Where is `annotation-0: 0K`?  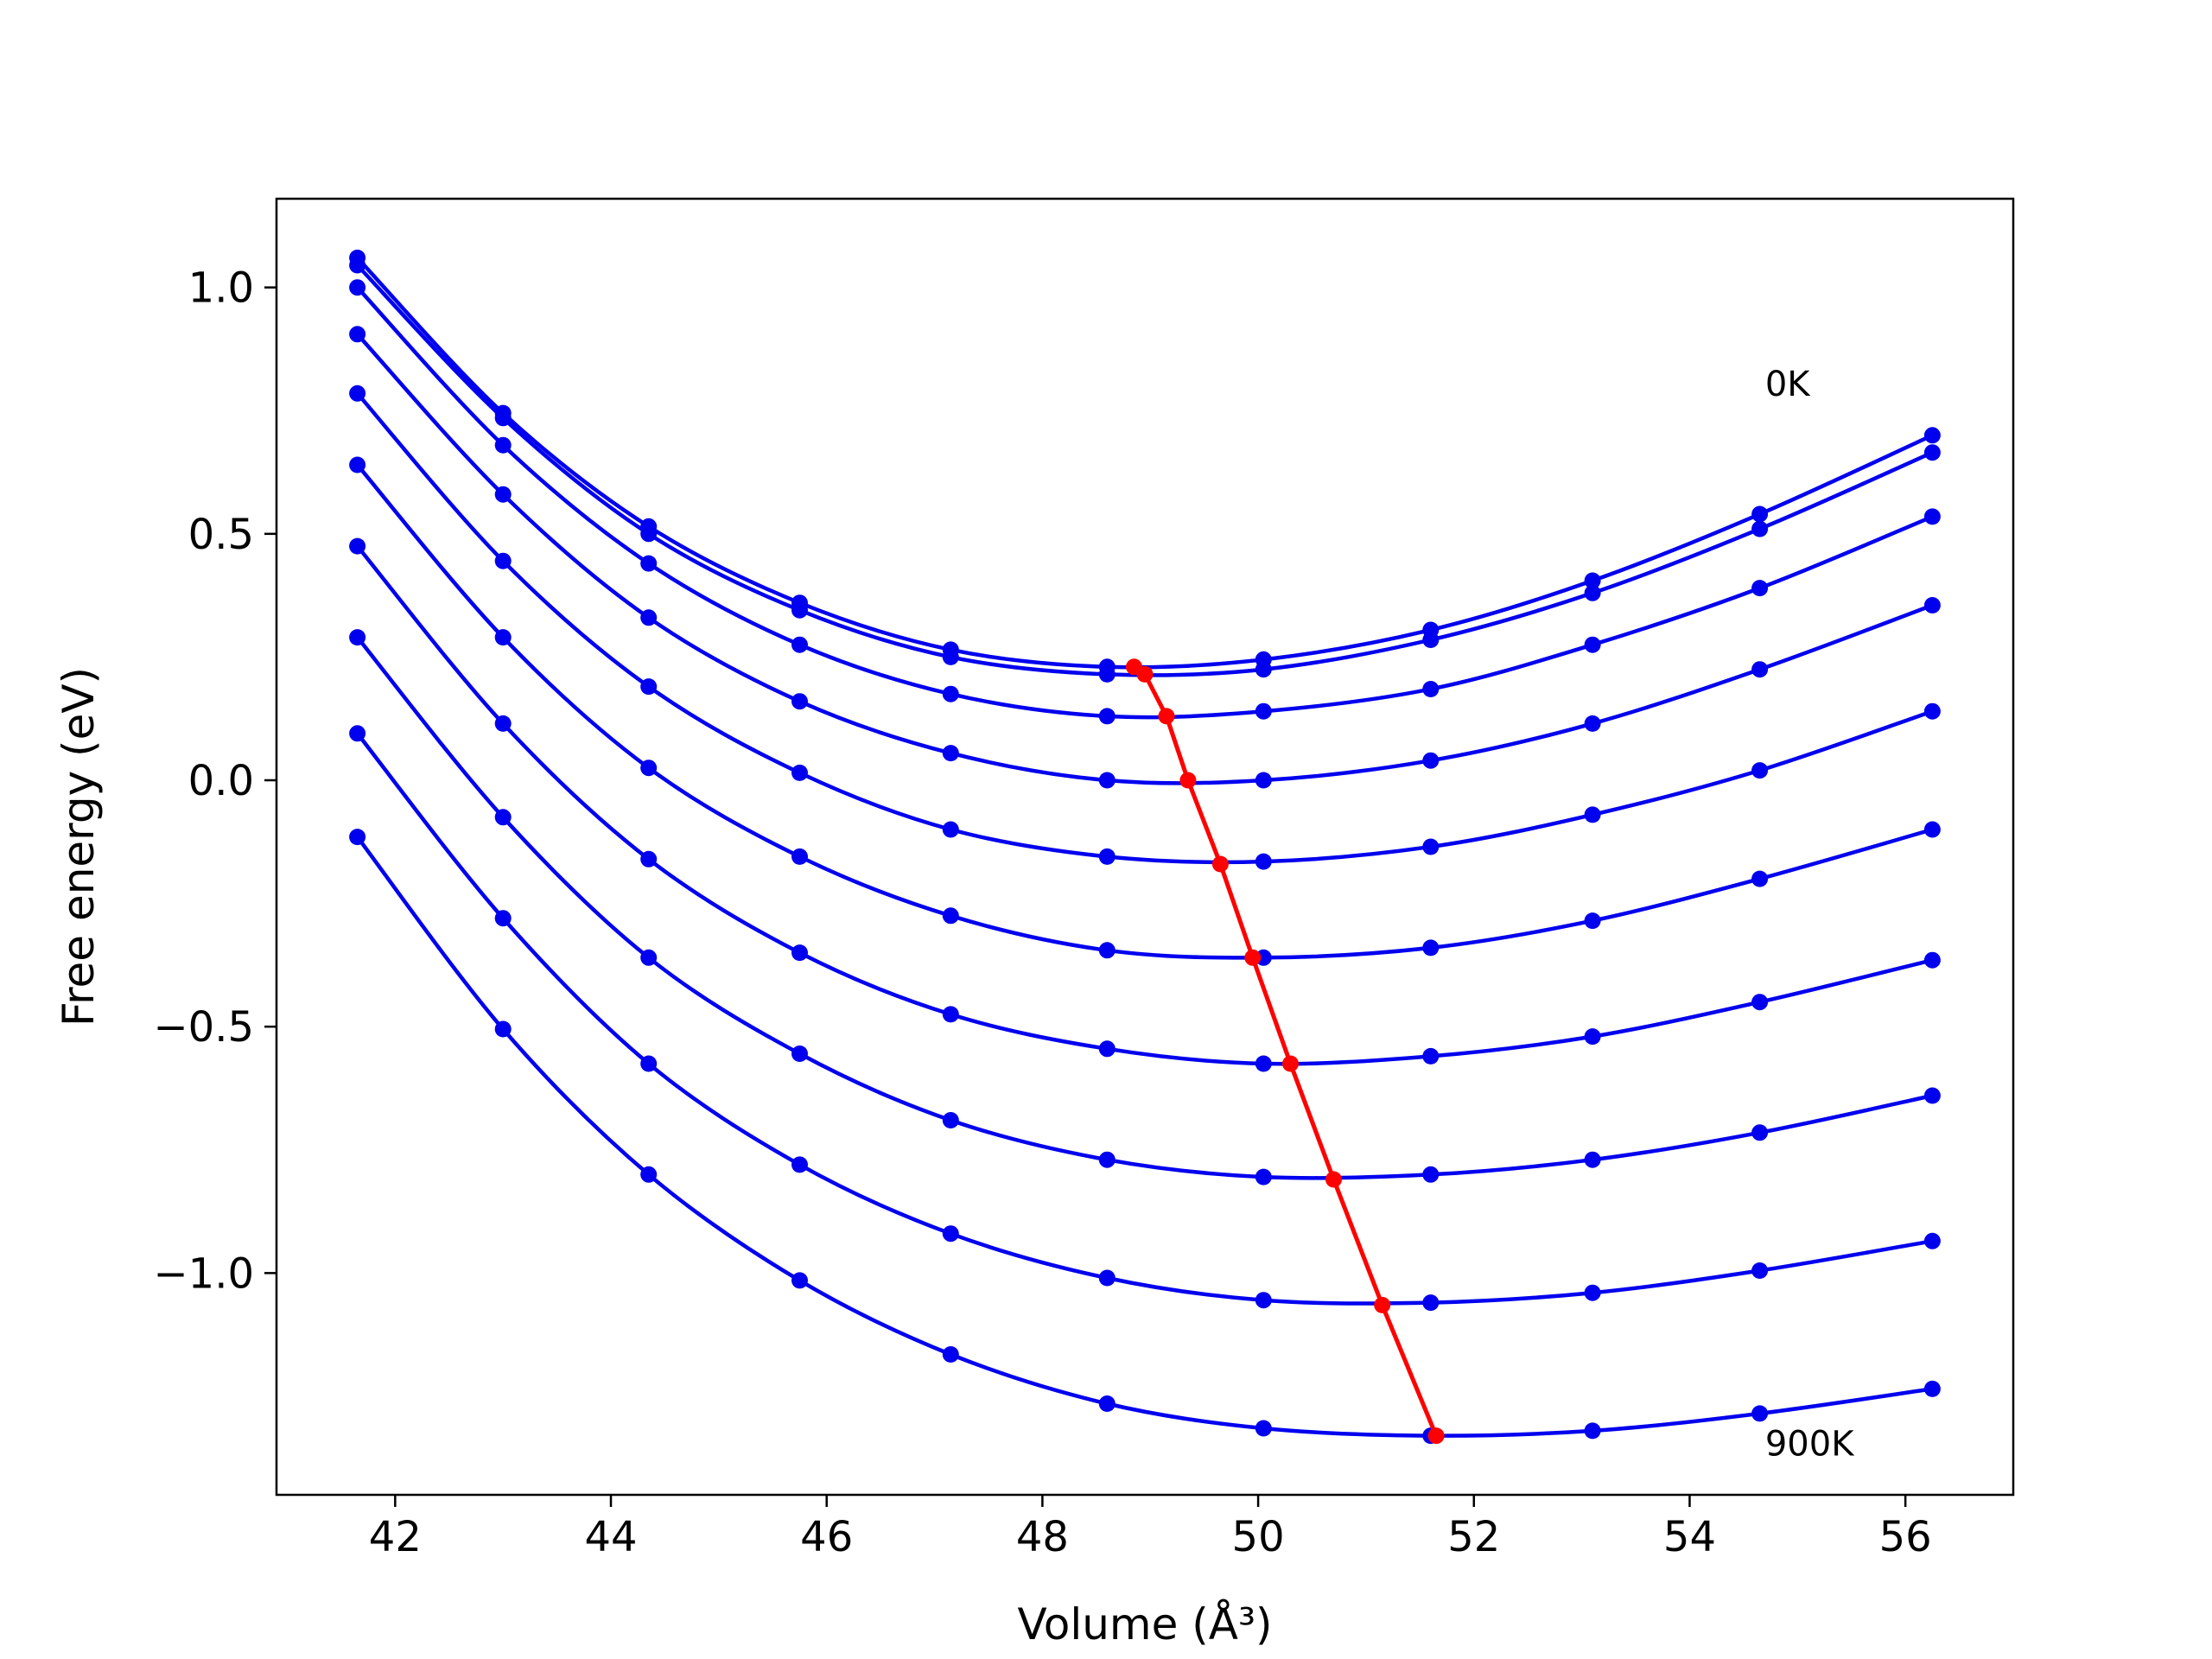 annotation-0: 0K is located at coordinates (1788, 384).